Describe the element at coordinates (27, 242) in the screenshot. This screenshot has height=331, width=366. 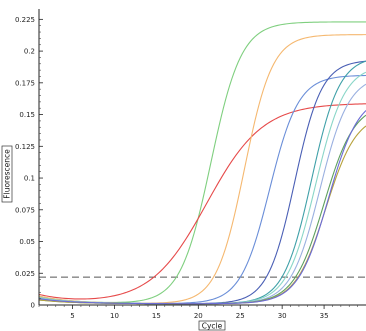
I see `y-tick-label: 0.05` at that location.